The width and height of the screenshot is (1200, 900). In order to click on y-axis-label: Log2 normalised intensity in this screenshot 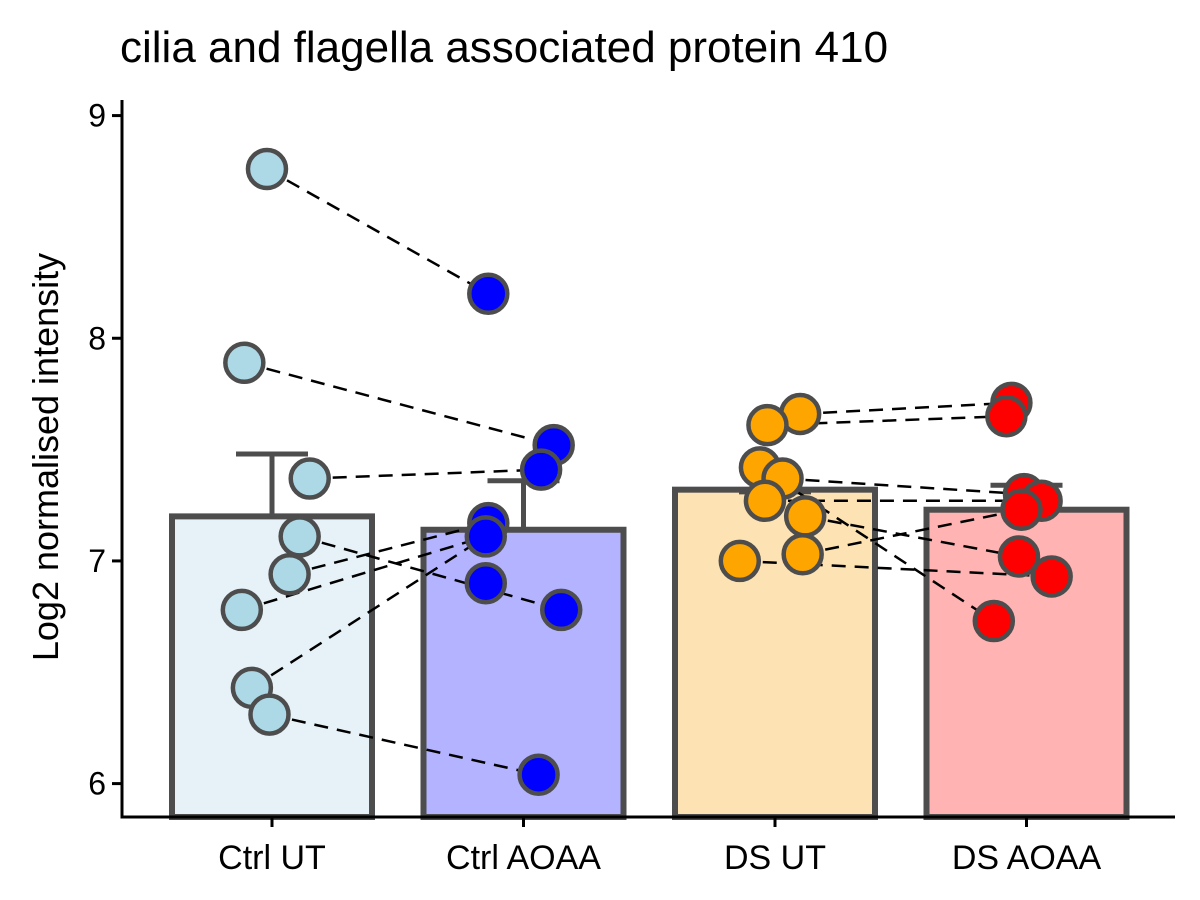, I will do `click(45, 457)`.